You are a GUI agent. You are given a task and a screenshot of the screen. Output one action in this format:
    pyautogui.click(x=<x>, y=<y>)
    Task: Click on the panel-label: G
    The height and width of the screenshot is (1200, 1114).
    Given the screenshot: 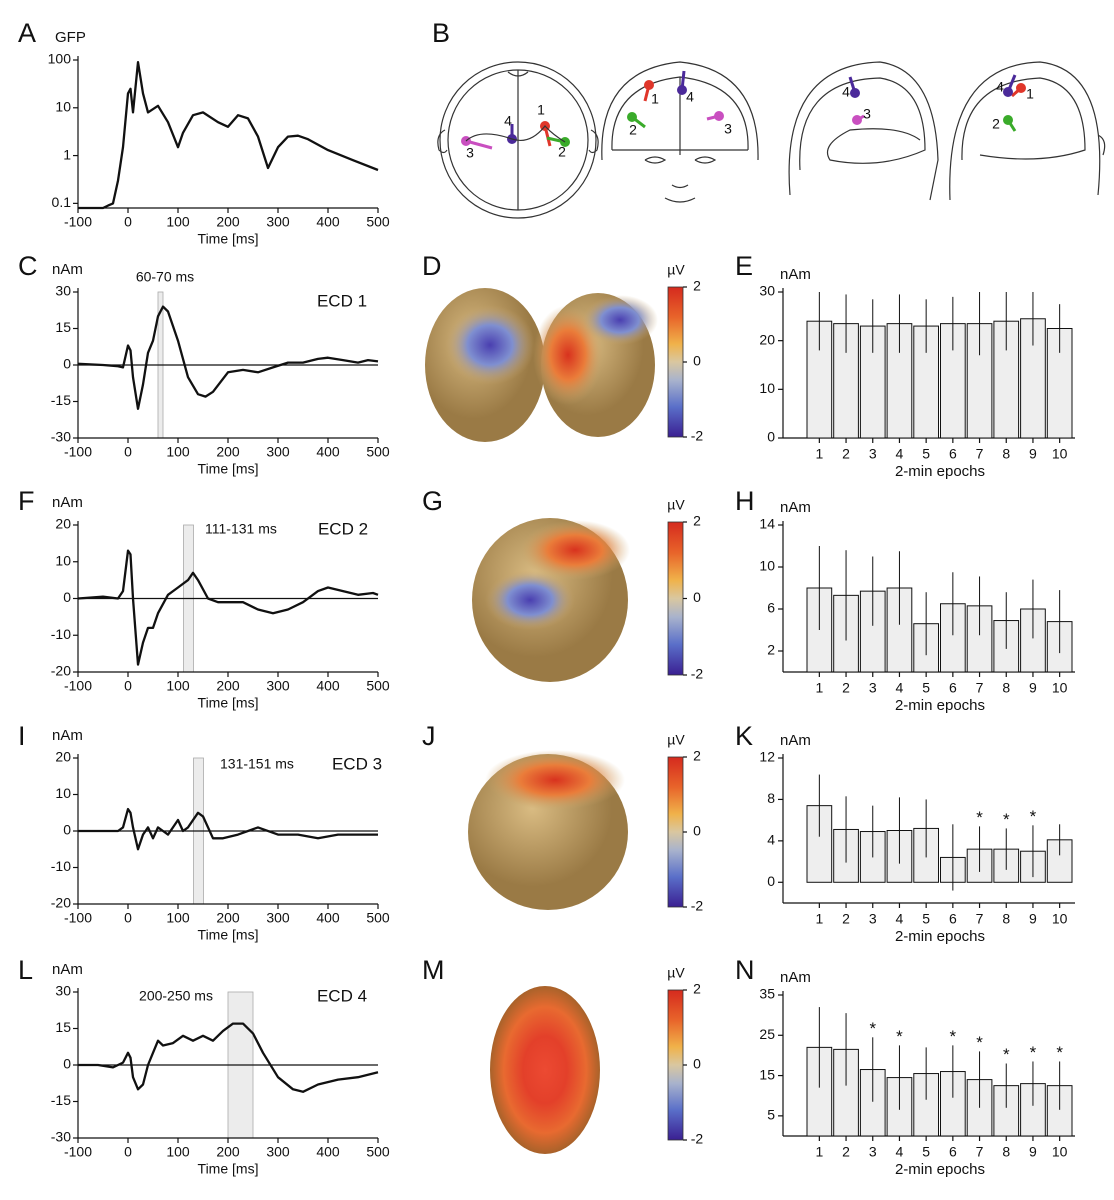 What is the action you would take?
    pyautogui.click(x=432, y=501)
    